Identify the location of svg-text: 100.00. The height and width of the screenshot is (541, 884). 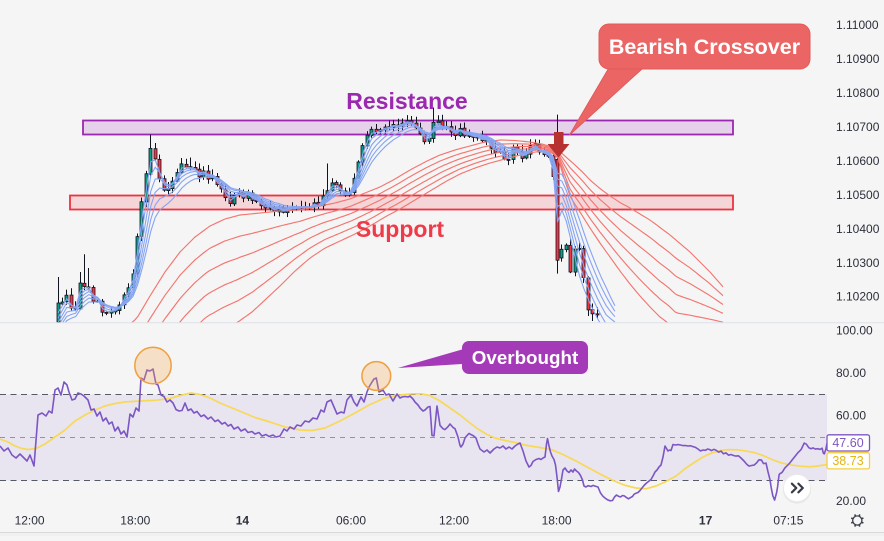
(854, 330).